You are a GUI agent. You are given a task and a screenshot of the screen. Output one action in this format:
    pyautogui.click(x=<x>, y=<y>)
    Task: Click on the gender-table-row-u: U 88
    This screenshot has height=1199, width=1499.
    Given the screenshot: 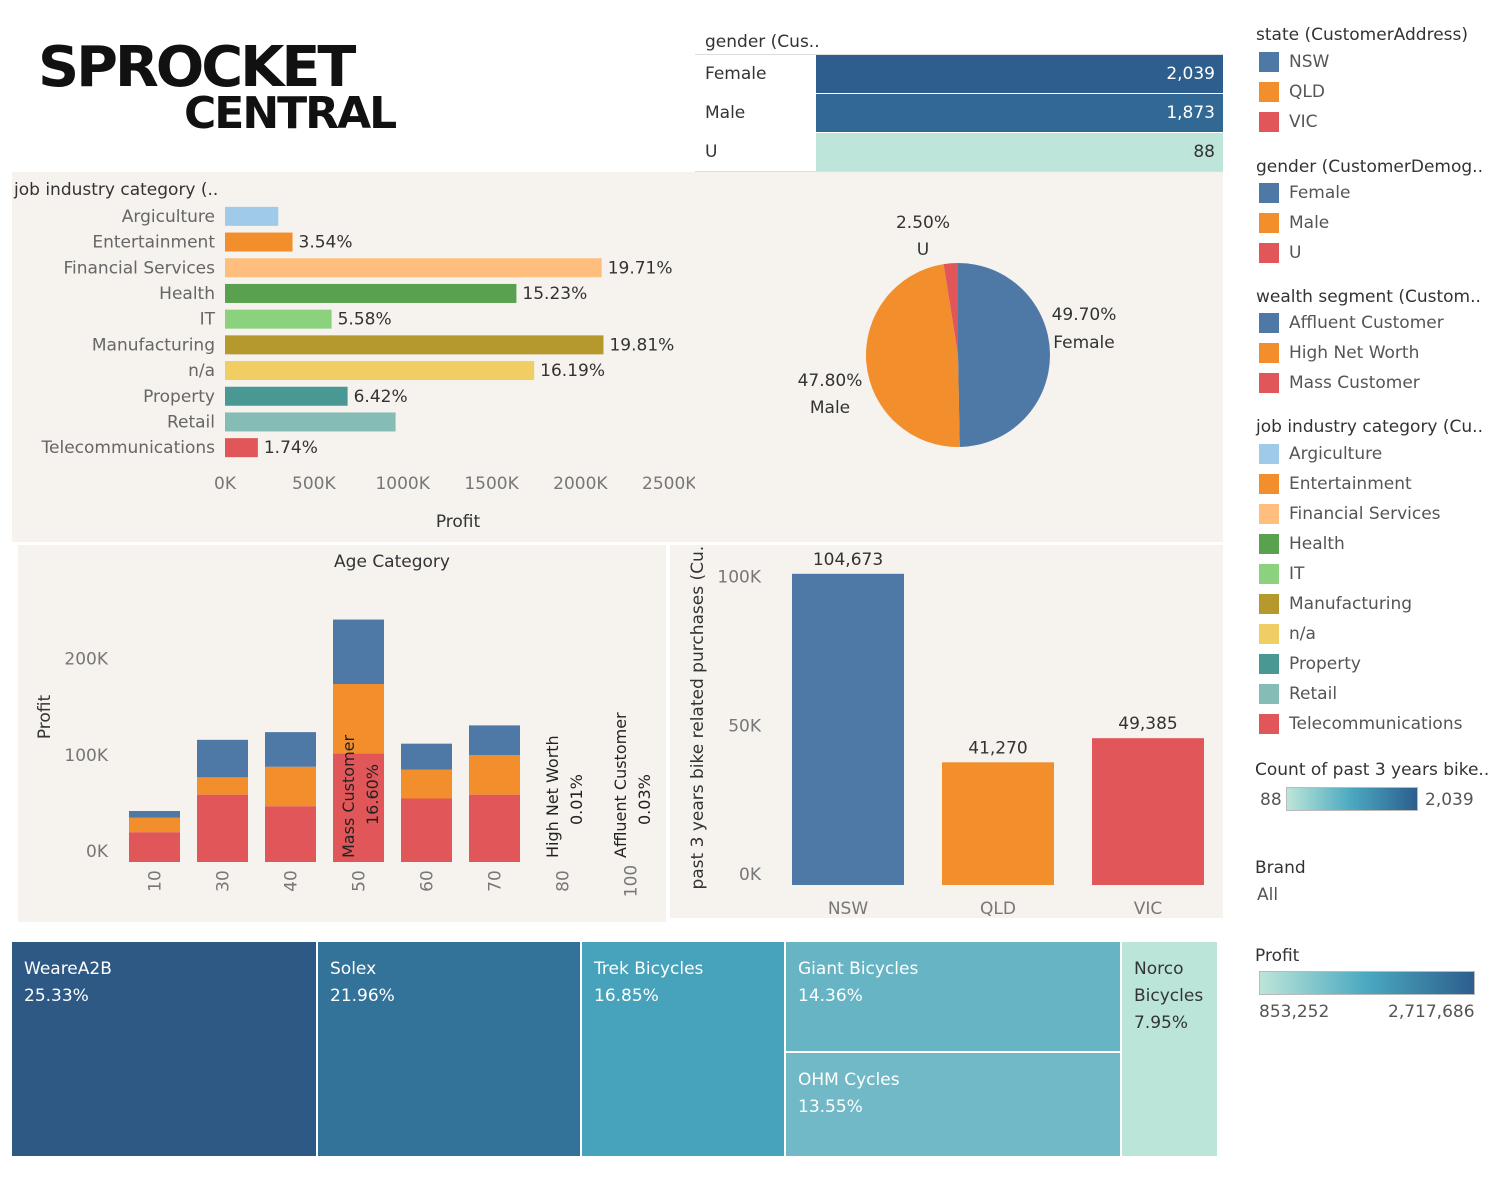 What is the action you would take?
    pyautogui.click(x=959, y=152)
    